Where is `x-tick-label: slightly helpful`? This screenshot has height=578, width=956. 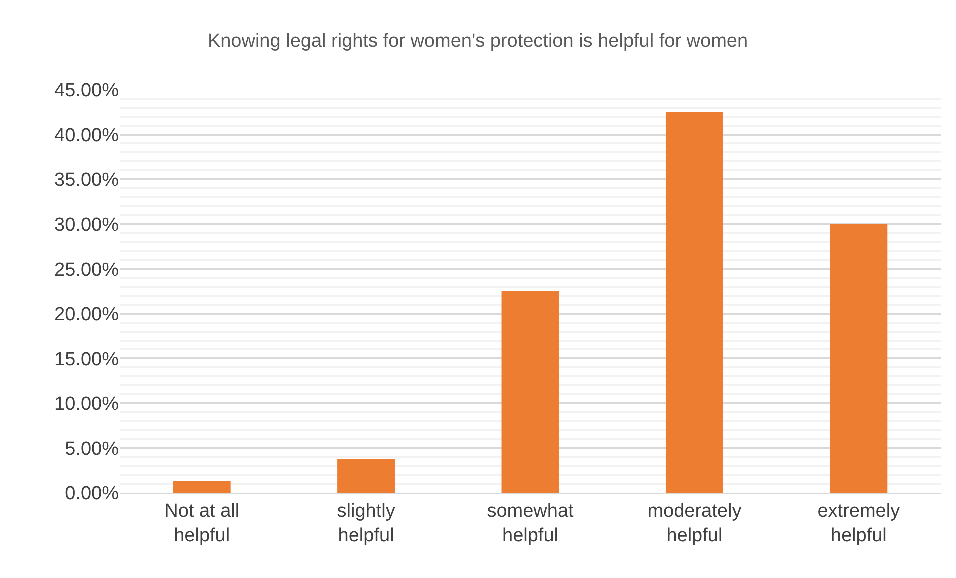 x-tick-label: slightly helpful is located at coordinates (366, 523).